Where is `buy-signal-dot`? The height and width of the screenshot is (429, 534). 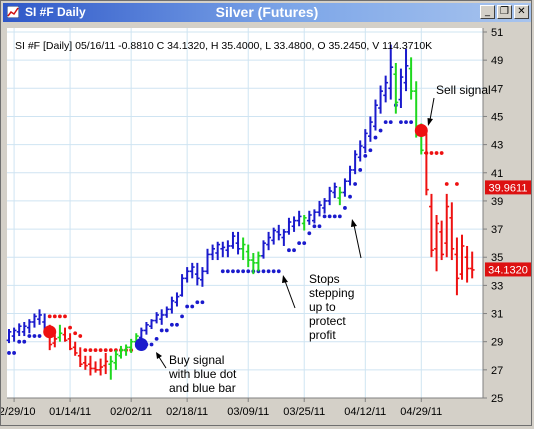 buy-signal-dot is located at coordinates (141, 345).